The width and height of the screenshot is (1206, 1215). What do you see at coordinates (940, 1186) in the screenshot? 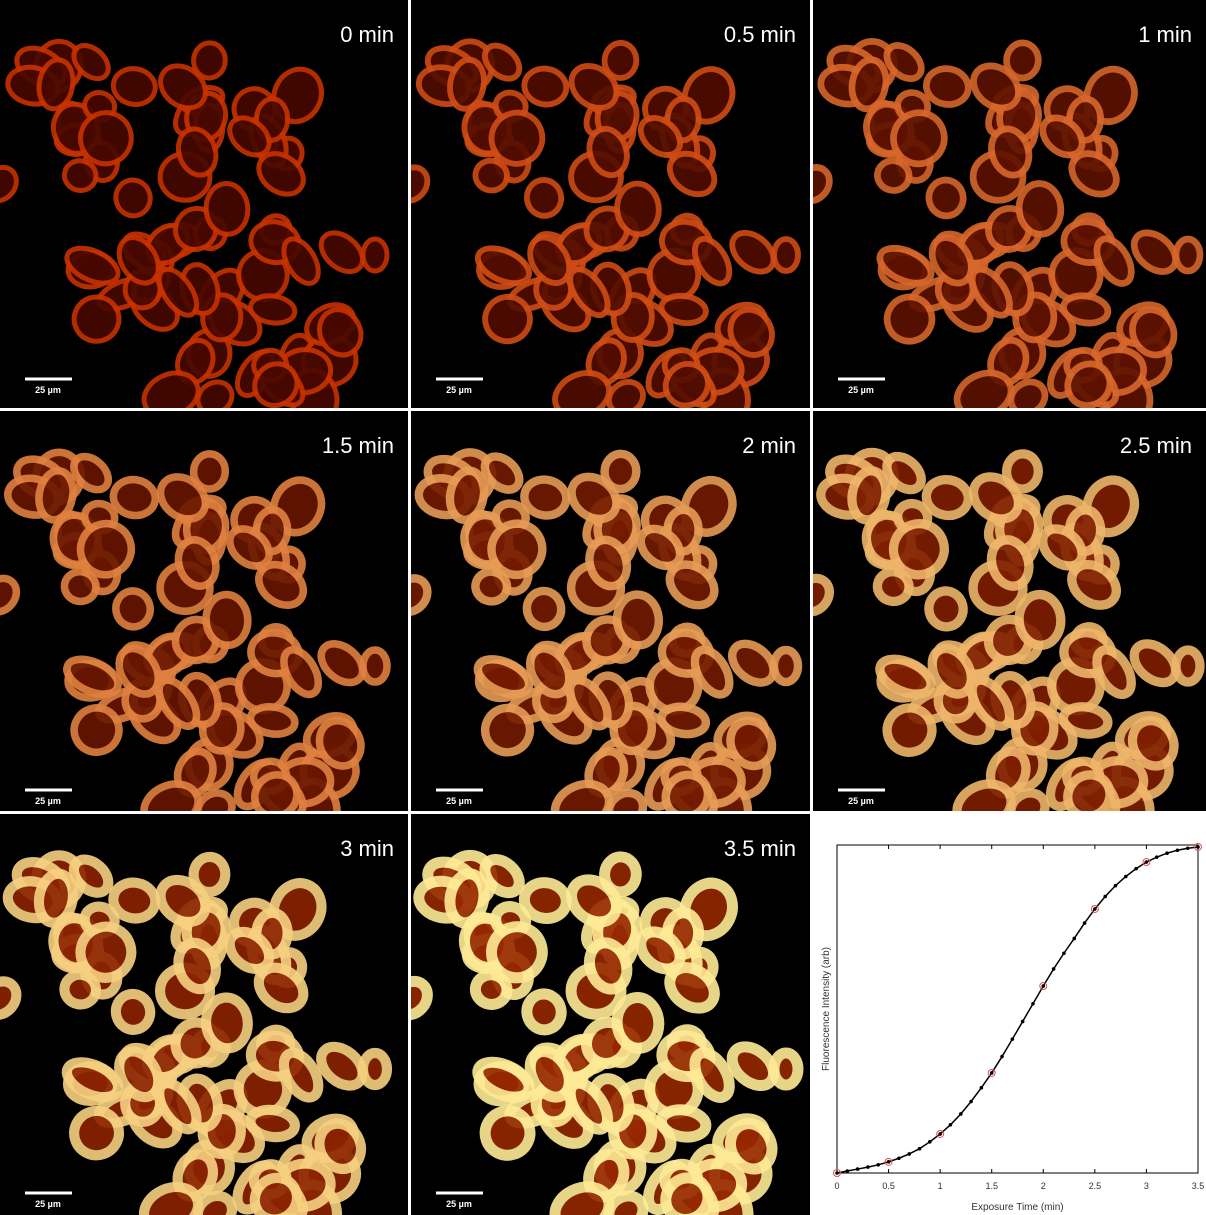
I see `x-tick-label: 1` at bounding box center [940, 1186].